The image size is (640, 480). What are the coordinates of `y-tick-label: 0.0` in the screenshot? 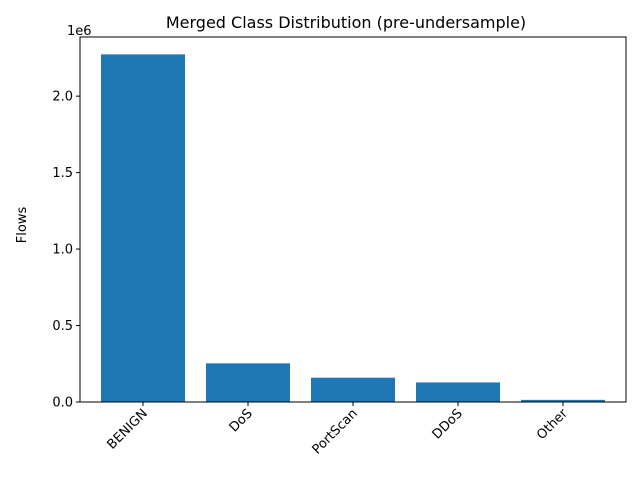 It's located at (62, 403).